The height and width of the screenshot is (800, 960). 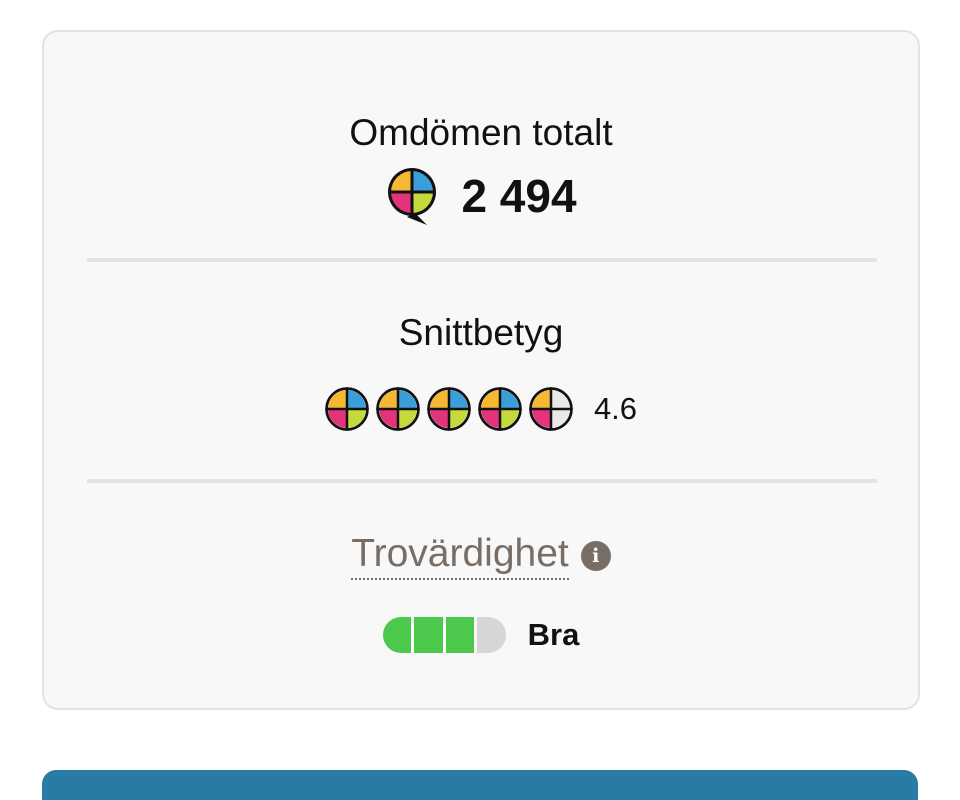 What do you see at coordinates (481, 132) in the screenshot?
I see `reviews-total-title: Omdömen totalt` at bounding box center [481, 132].